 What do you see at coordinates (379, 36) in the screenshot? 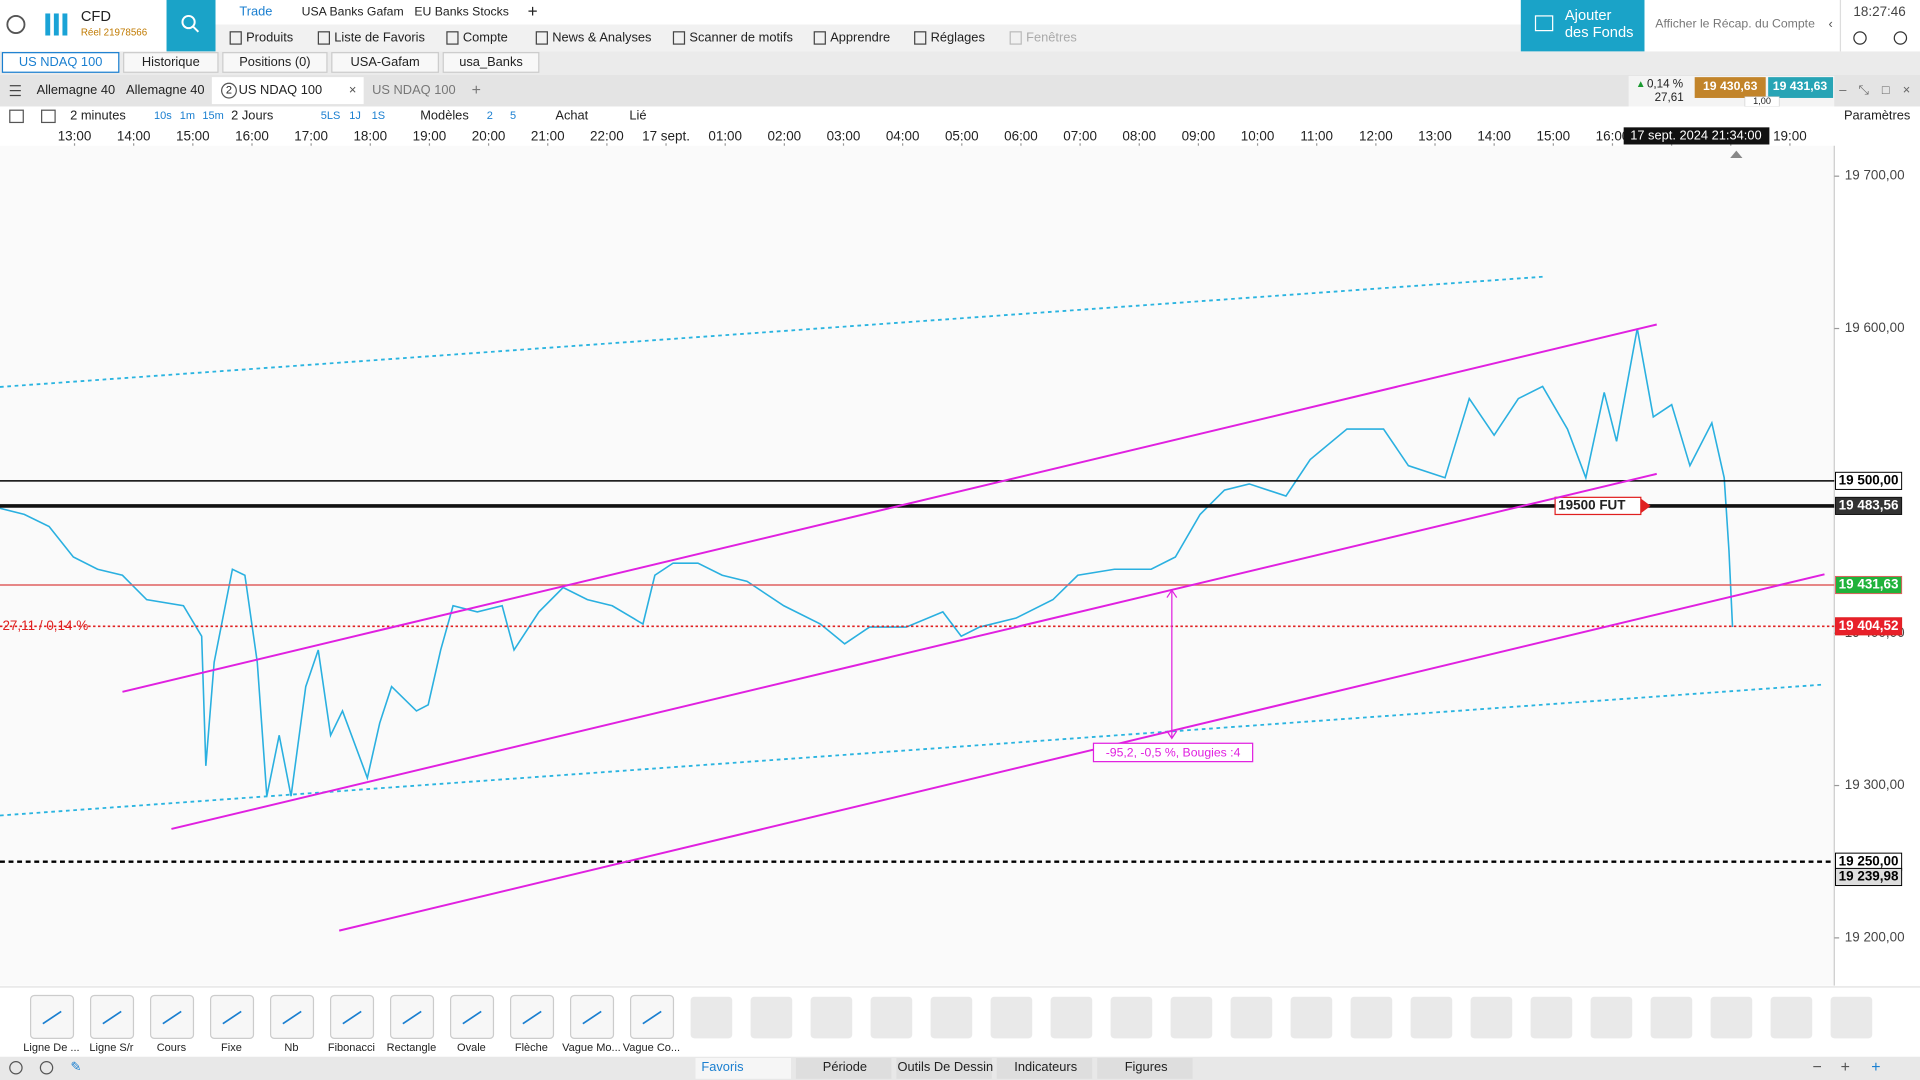
I see `menu-item: Liste de Favoris` at bounding box center [379, 36].